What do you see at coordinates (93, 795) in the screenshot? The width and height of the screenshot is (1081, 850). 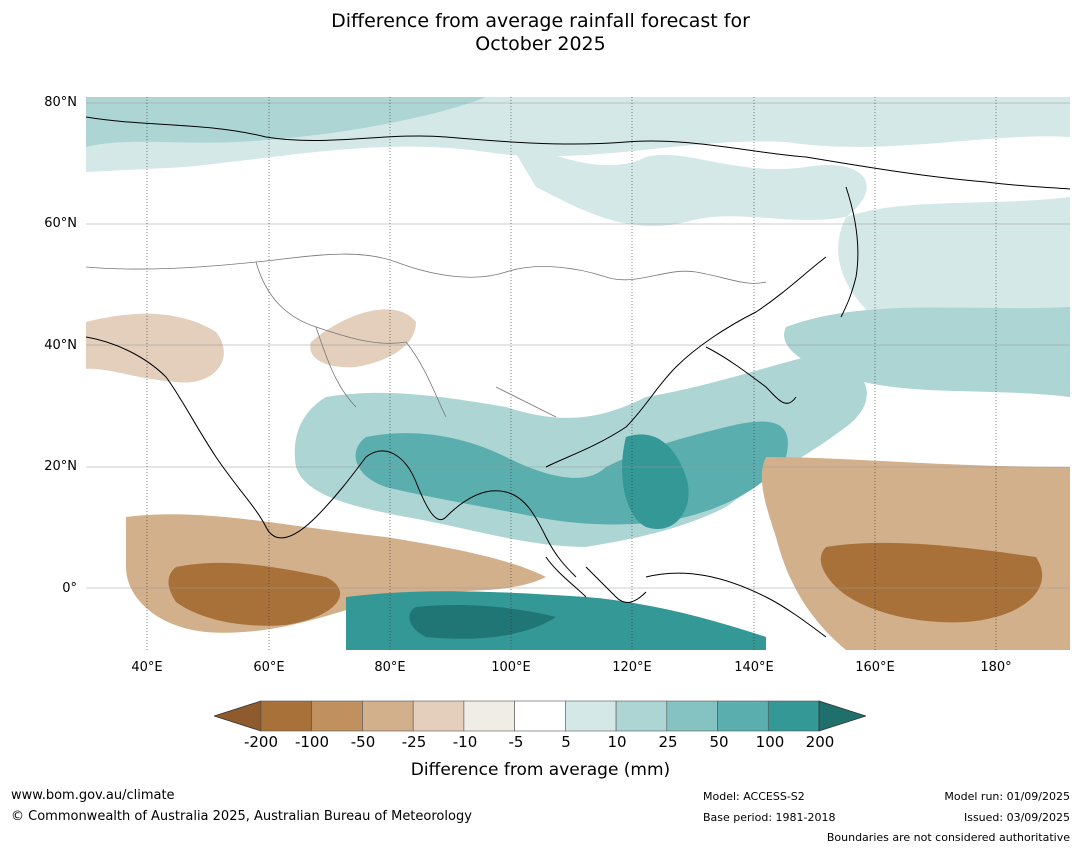 I see `footer-website: www.bom.gov.au/climate` at bounding box center [93, 795].